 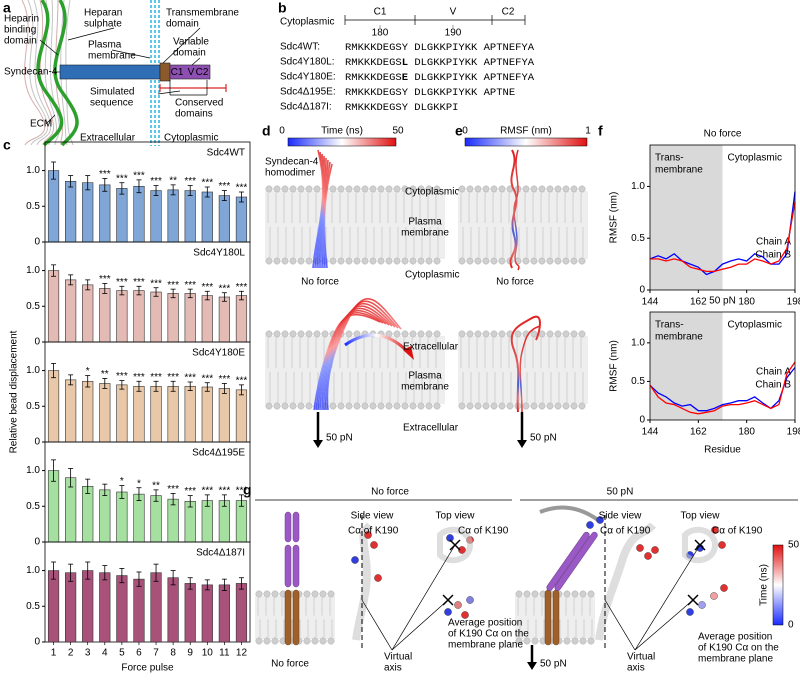 What do you see at coordinates (105, 45) in the screenshot?
I see `label: Plasma` at bounding box center [105, 45].